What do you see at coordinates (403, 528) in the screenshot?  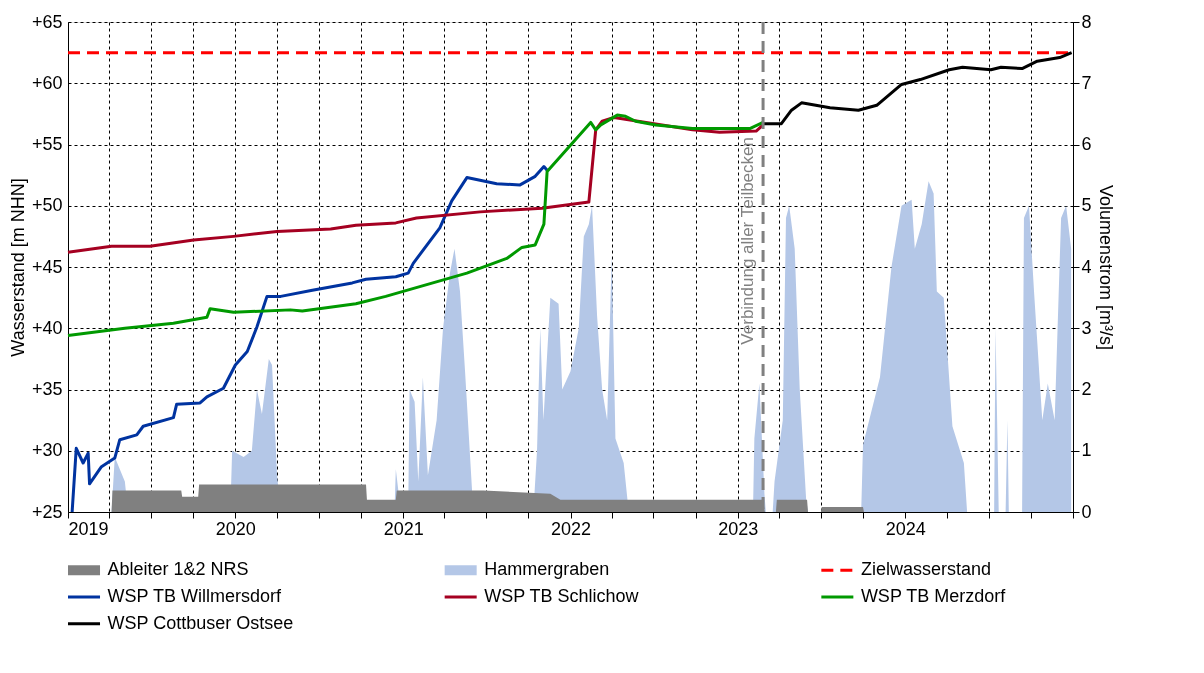 I see `x-tick-label: 2021` at bounding box center [403, 528].